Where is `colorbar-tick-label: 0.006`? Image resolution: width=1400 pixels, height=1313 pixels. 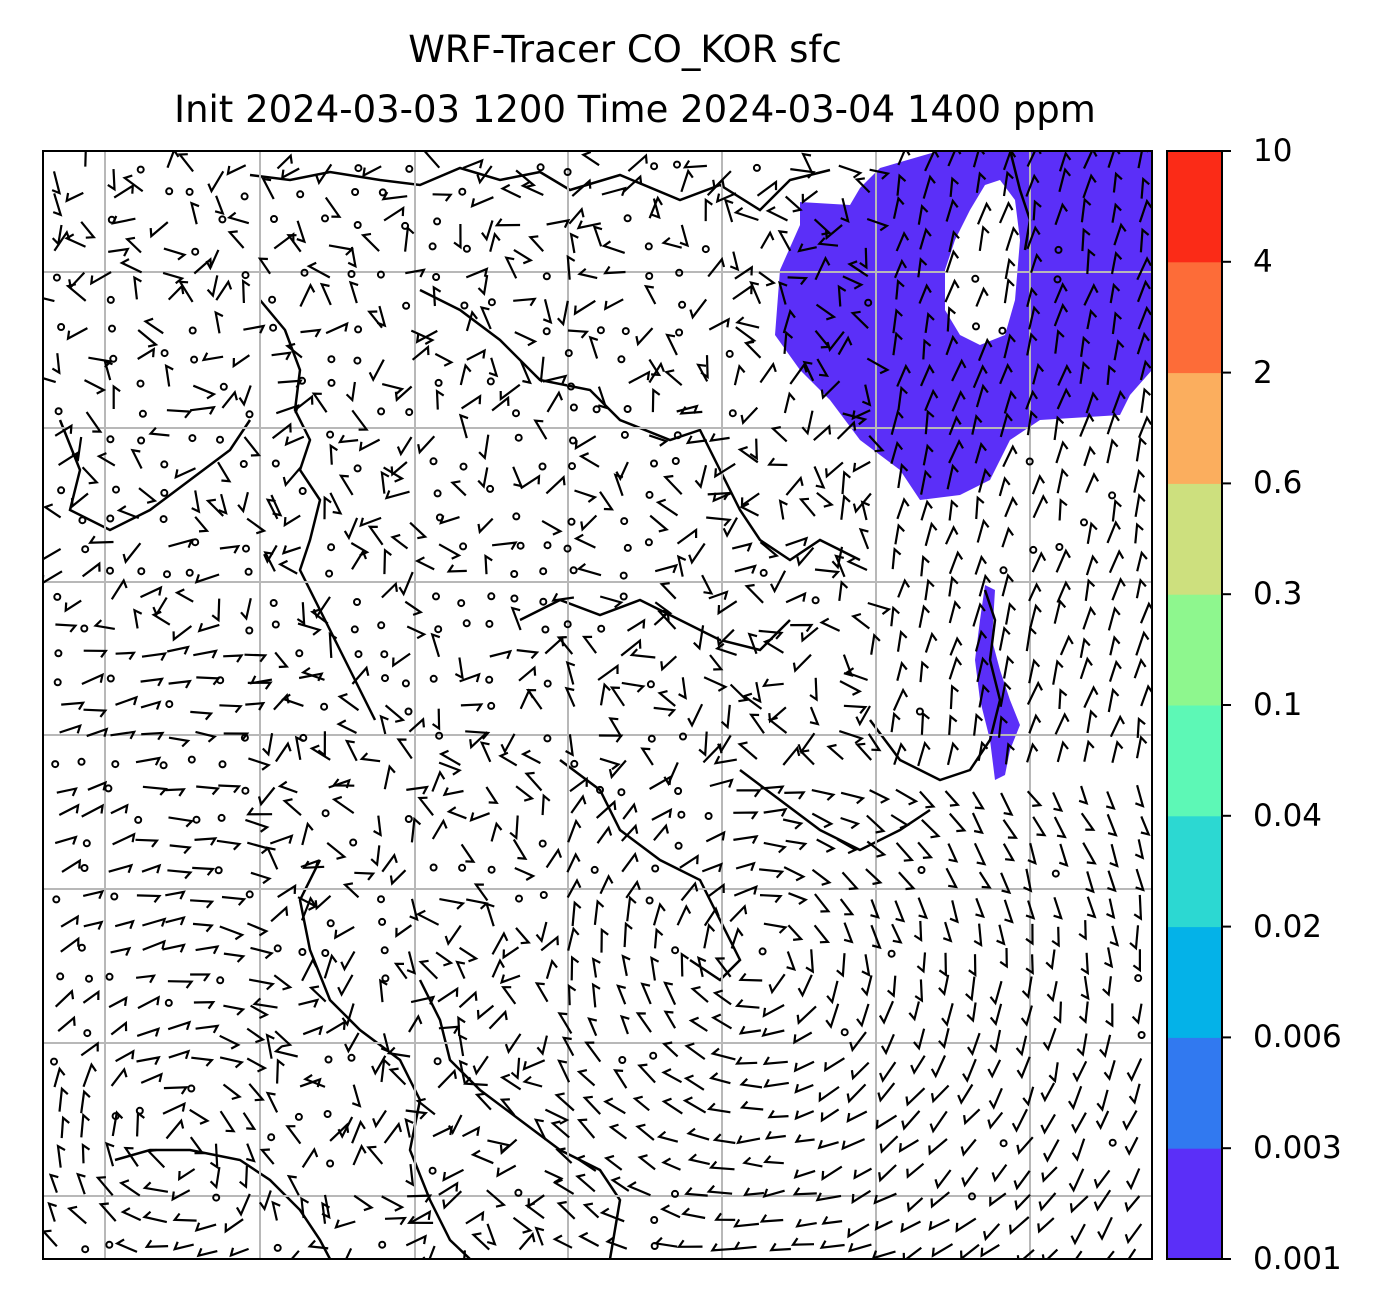 colorbar-tick-label: 0.006 is located at coordinates (1297, 1037).